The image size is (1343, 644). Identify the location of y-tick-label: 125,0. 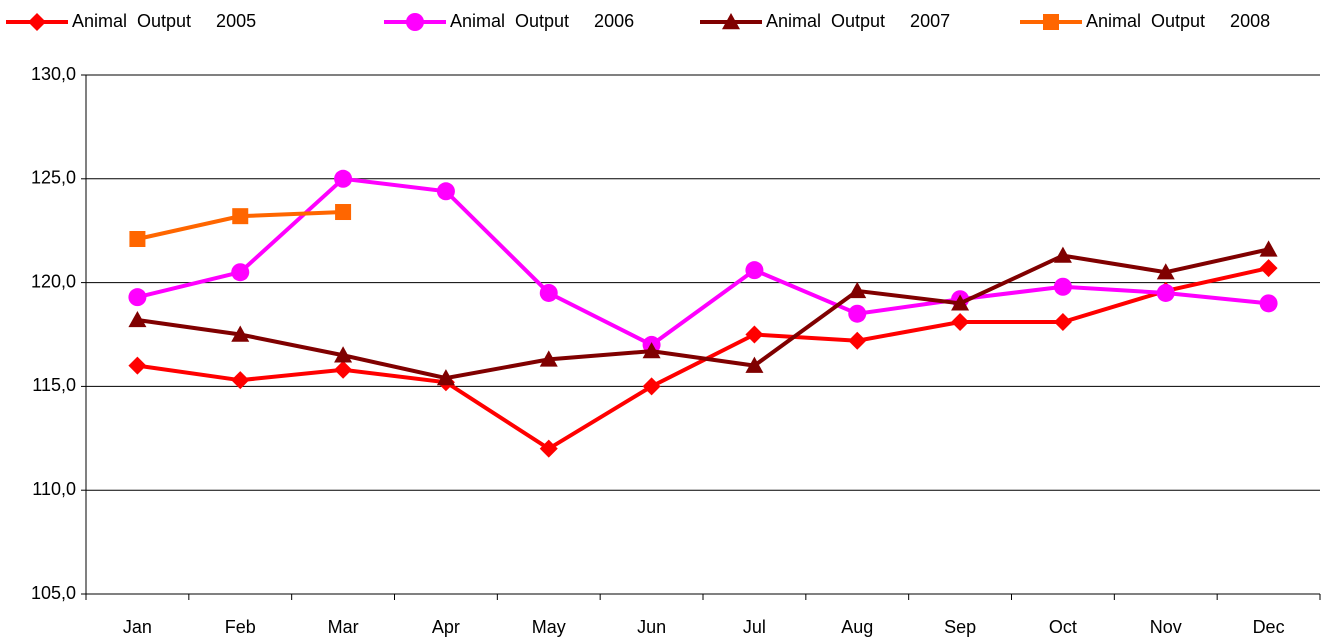
(53, 178).